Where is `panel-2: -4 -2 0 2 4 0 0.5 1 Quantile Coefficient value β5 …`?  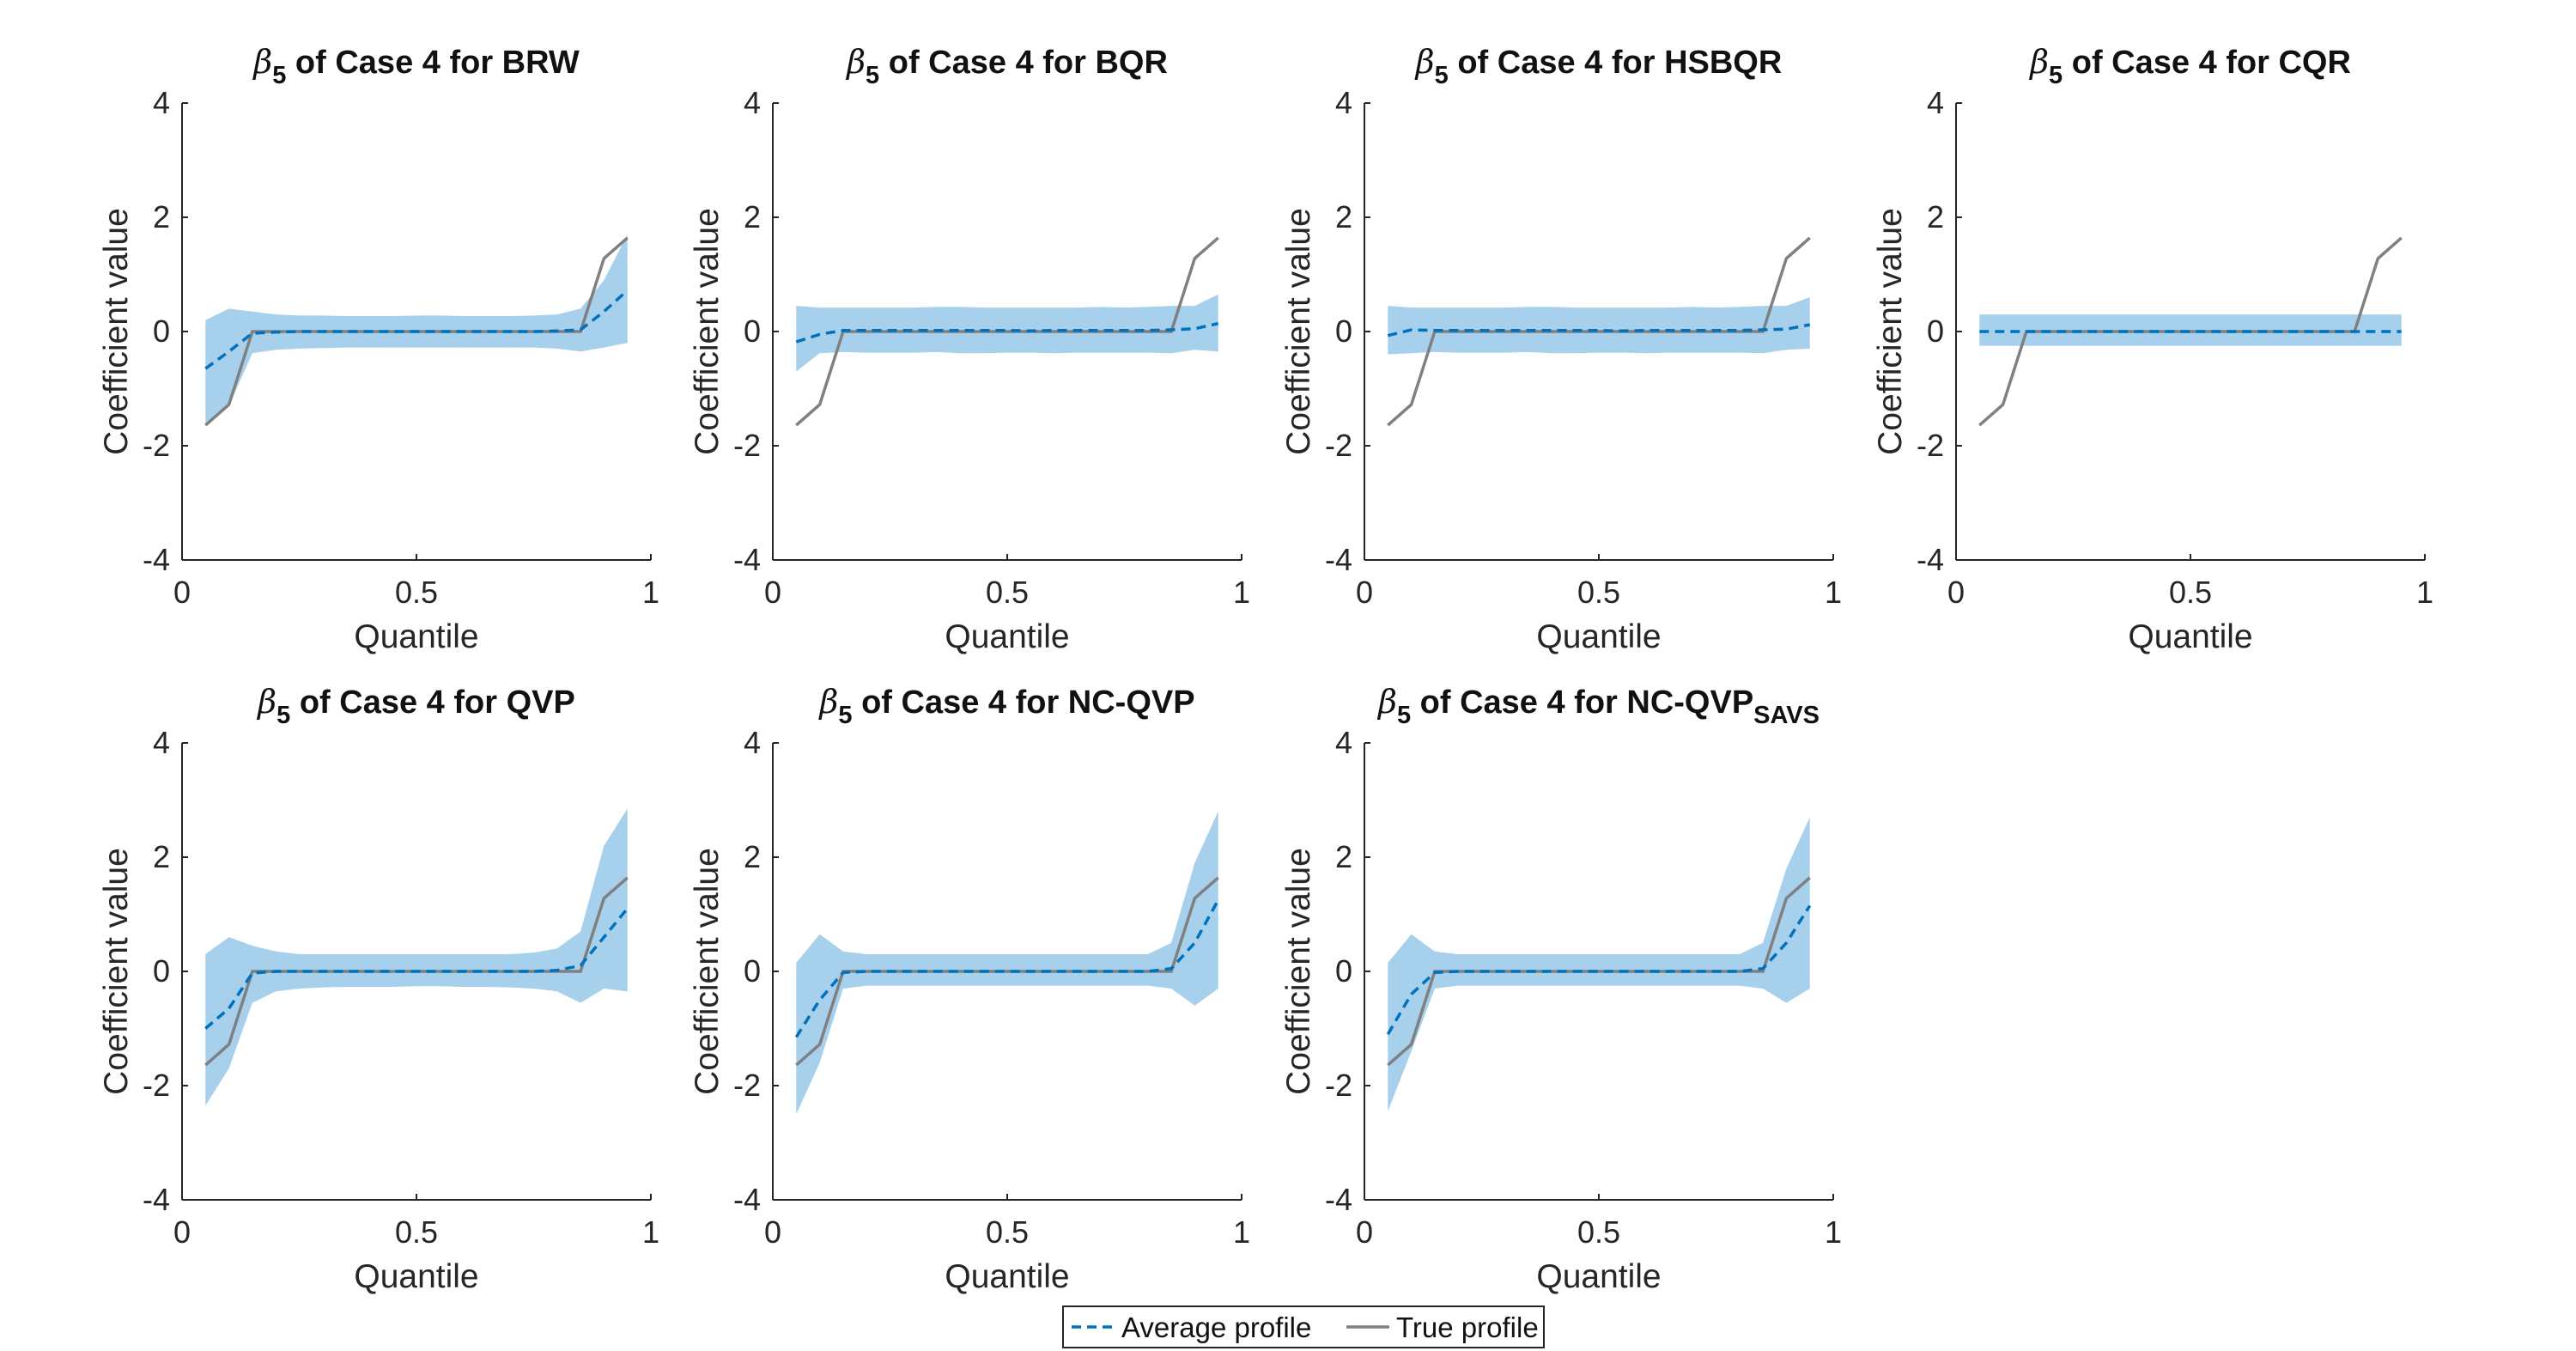
panel-2: -4 -2 0 2 4 0 0.5 1 Quantile Coefficient value β5 … is located at coordinates (969, 349).